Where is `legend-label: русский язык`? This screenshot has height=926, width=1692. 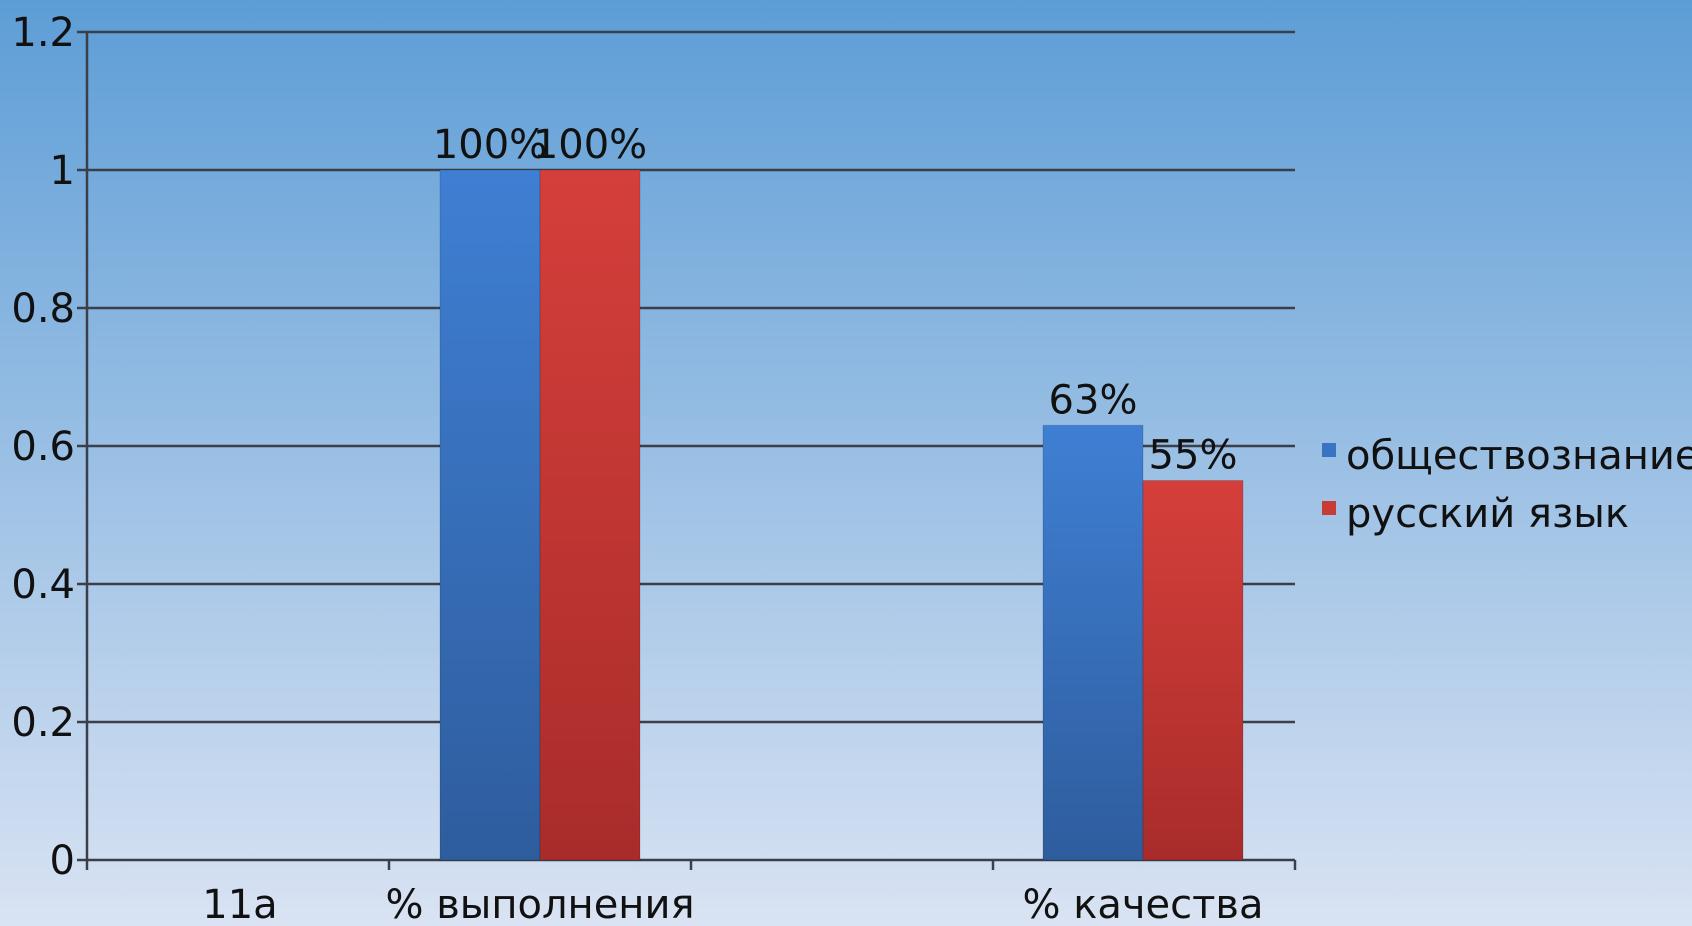
legend-label: русский язык is located at coordinates (1487, 514).